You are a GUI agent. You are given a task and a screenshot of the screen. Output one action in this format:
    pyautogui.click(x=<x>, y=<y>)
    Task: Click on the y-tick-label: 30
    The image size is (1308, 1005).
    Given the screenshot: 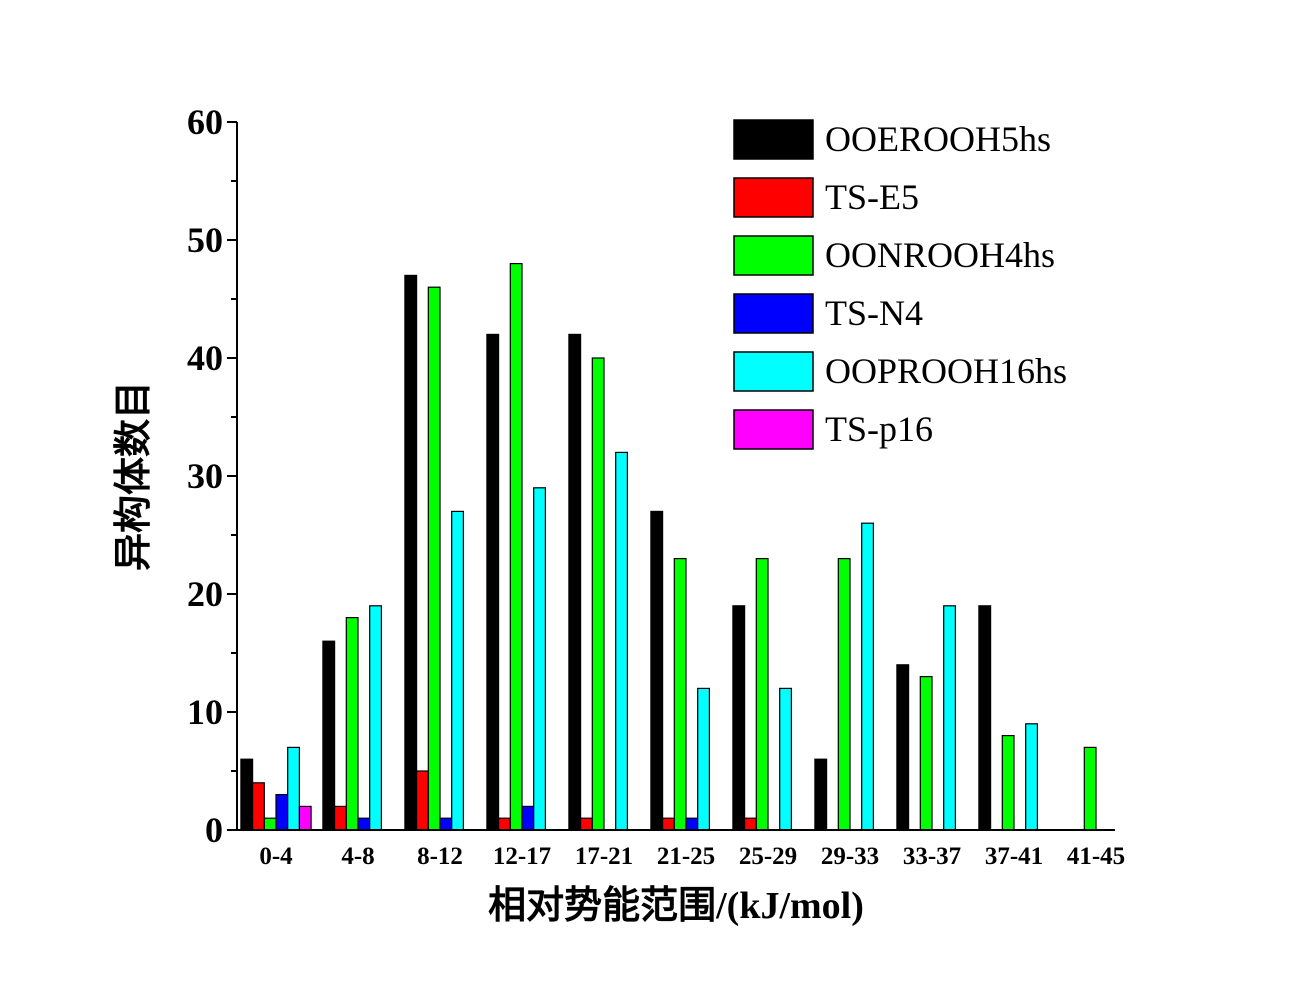 What is the action you would take?
    pyautogui.click(x=205, y=476)
    